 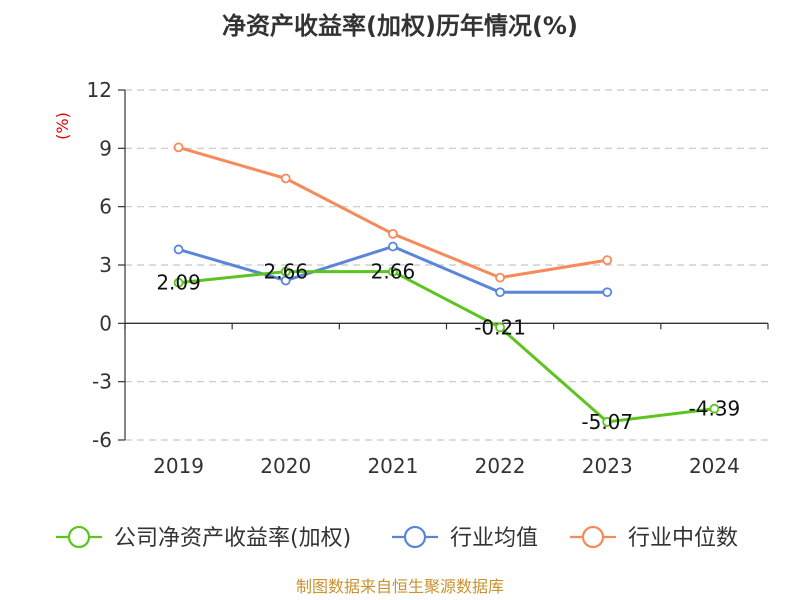 What do you see at coordinates (105, 265) in the screenshot?
I see `y-tick-label-3: 3` at bounding box center [105, 265].